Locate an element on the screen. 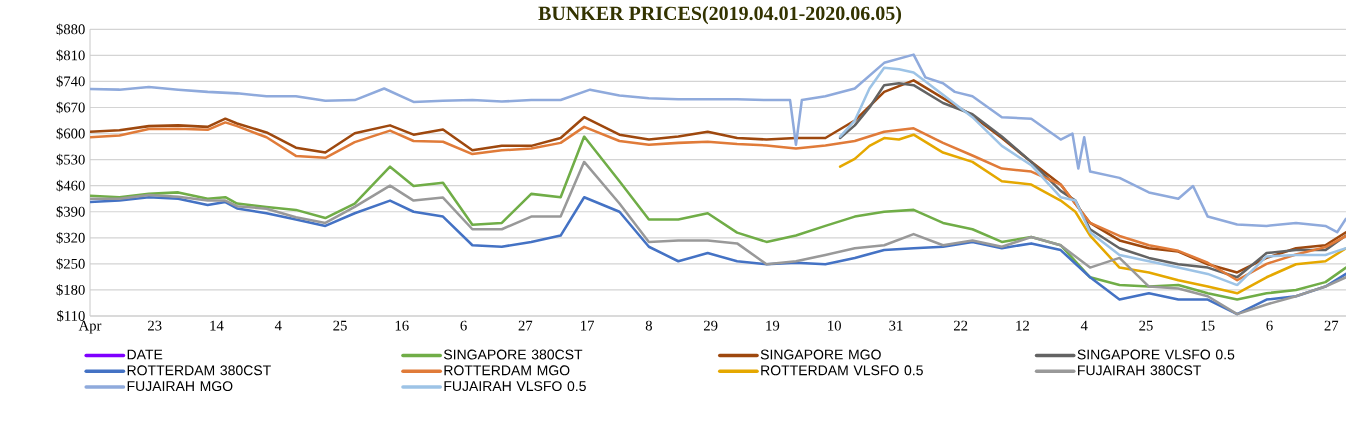 The height and width of the screenshot is (428, 1353). legend-label: ROTTERDAM MGO is located at coordinates (507, 370).